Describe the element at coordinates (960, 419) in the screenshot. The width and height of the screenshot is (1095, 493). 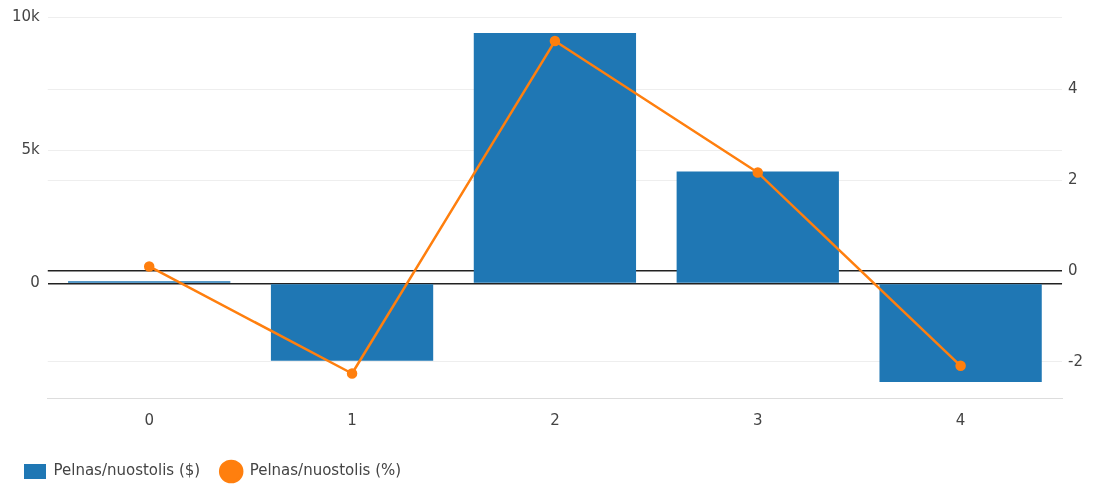
I see `x-tick-label: 4` at that location.